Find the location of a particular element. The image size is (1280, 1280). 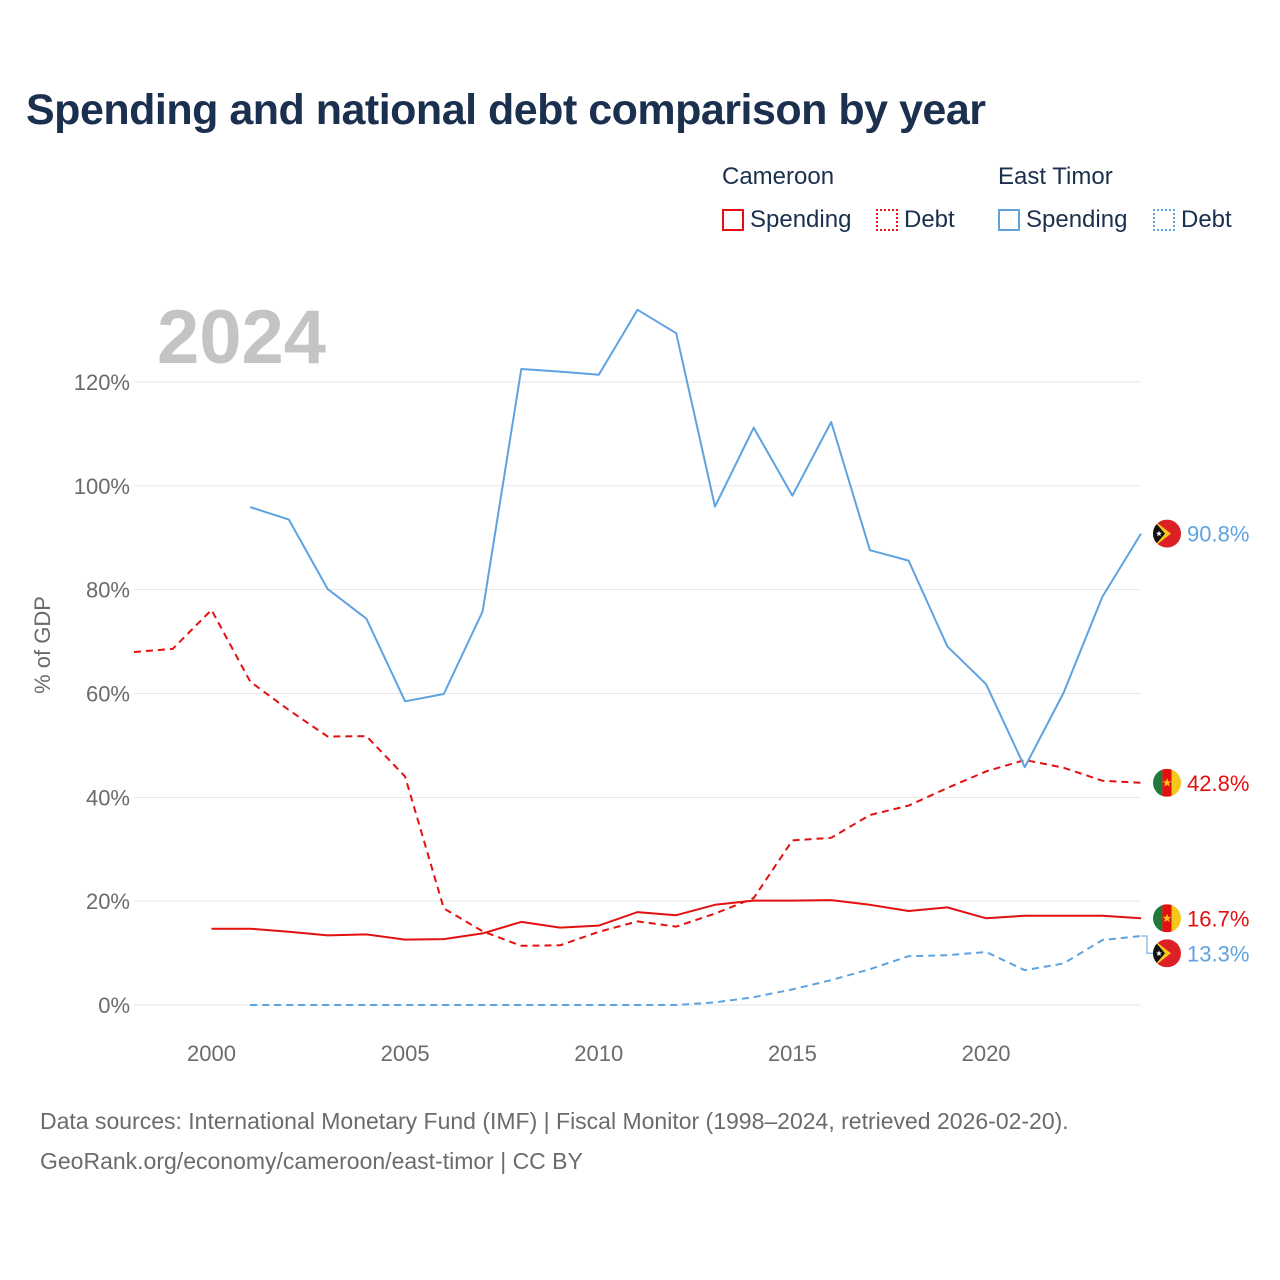

legend-swatch-dotted-blue is located at coordinates (1164, 220).